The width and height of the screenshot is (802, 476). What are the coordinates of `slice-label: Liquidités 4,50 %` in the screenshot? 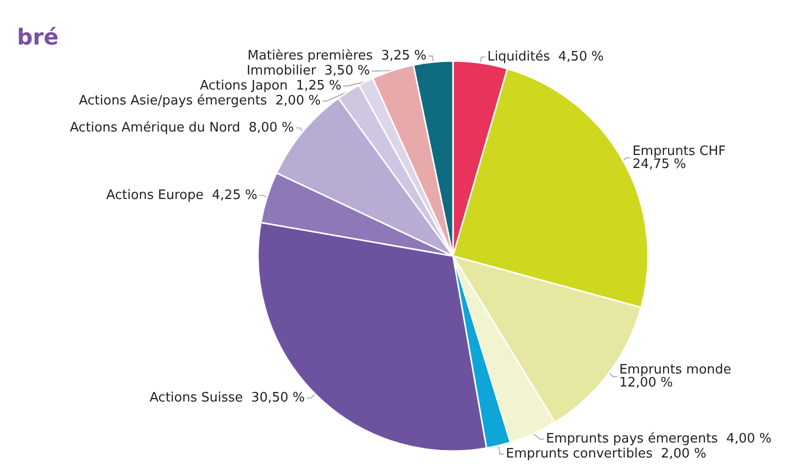 It's located at (545, 57).